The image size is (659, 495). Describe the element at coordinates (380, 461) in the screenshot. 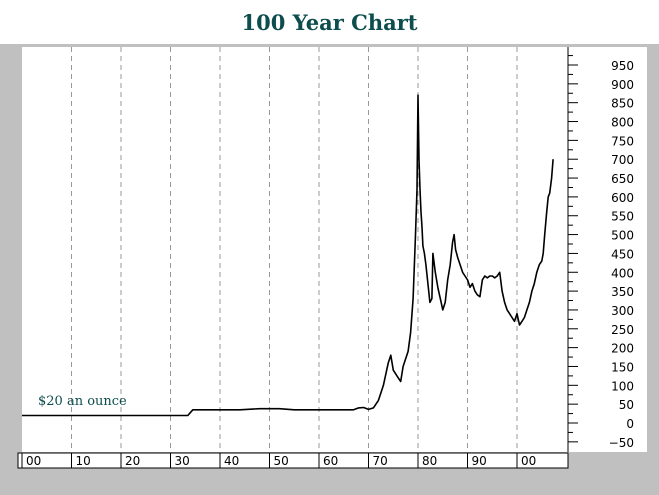

I see `x-tick-label: 70` at that location.